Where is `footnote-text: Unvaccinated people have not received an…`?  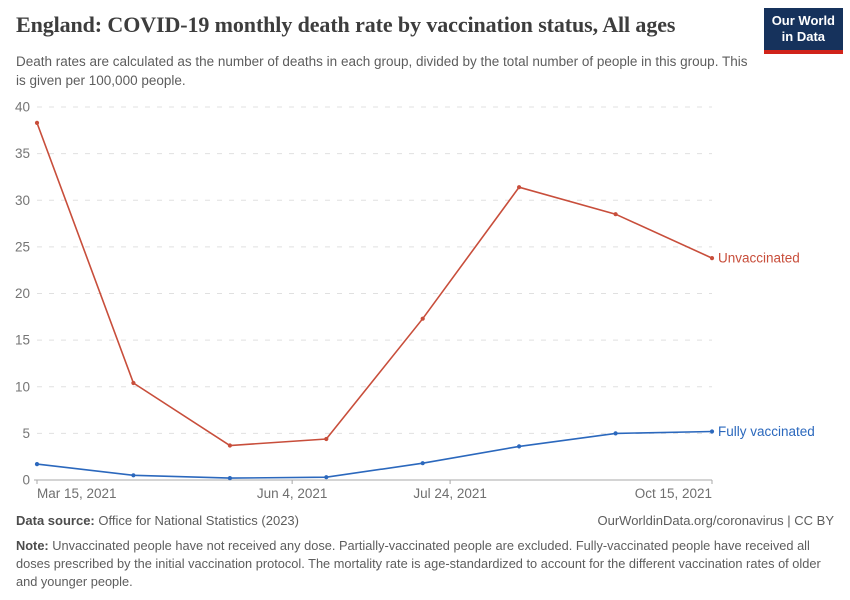 footnote-text: Unvaccinated people have not received an… is located at coordinates (418, 564).